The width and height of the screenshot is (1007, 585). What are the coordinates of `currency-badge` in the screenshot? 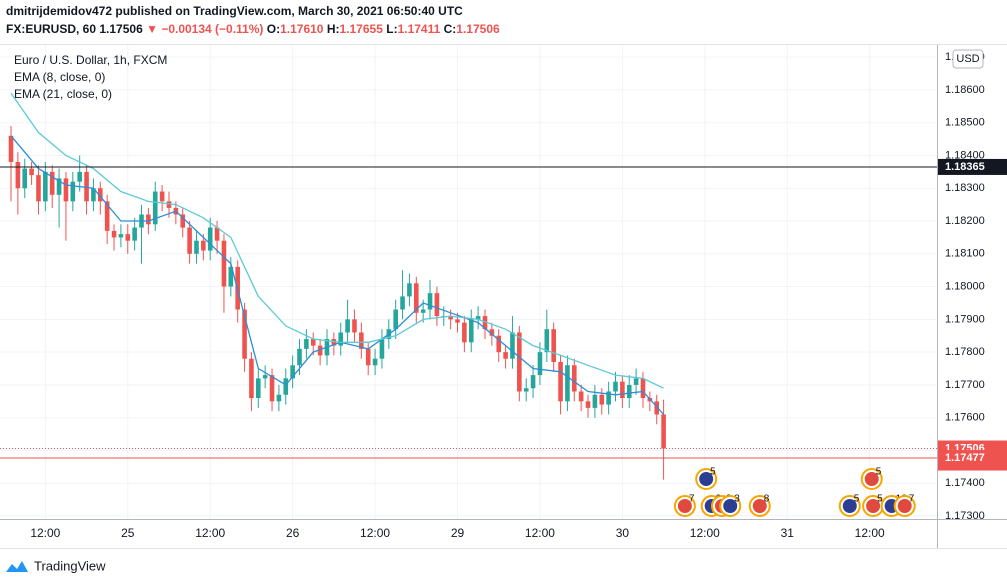 It's located at (968, 59).